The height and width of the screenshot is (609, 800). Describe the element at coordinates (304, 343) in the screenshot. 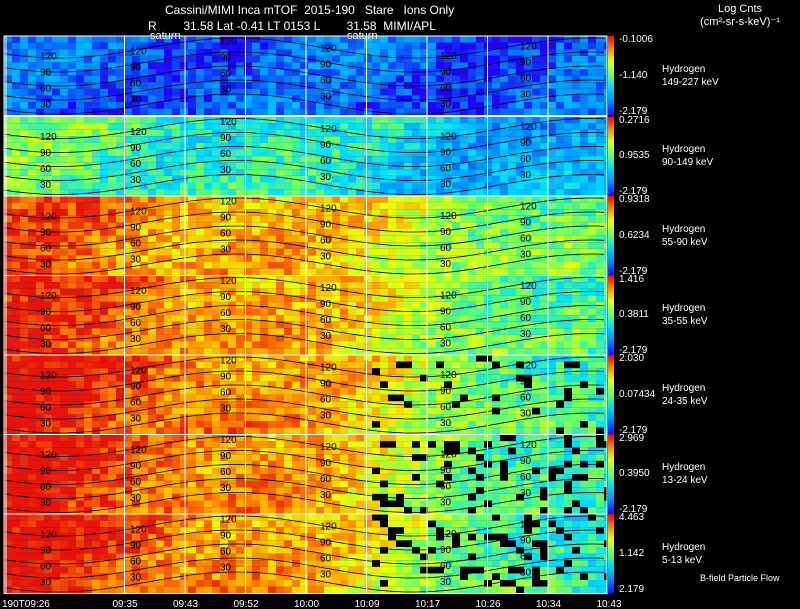

I see `contour-line` at that location.